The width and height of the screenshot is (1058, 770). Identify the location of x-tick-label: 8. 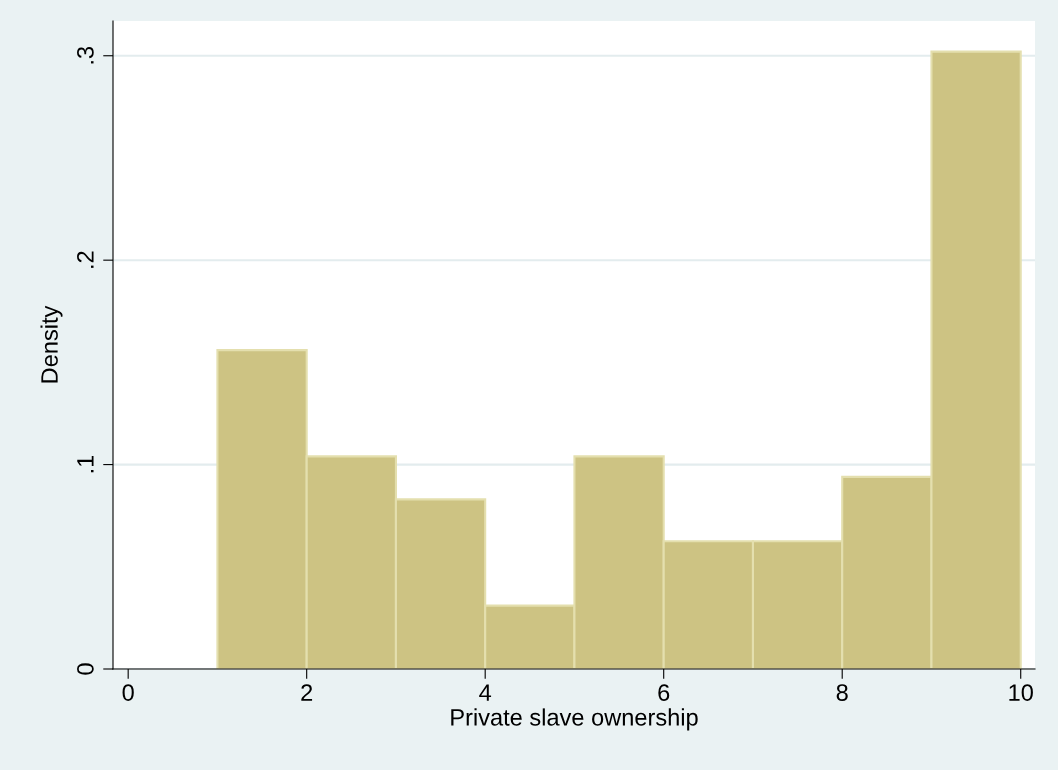
(842, 692).